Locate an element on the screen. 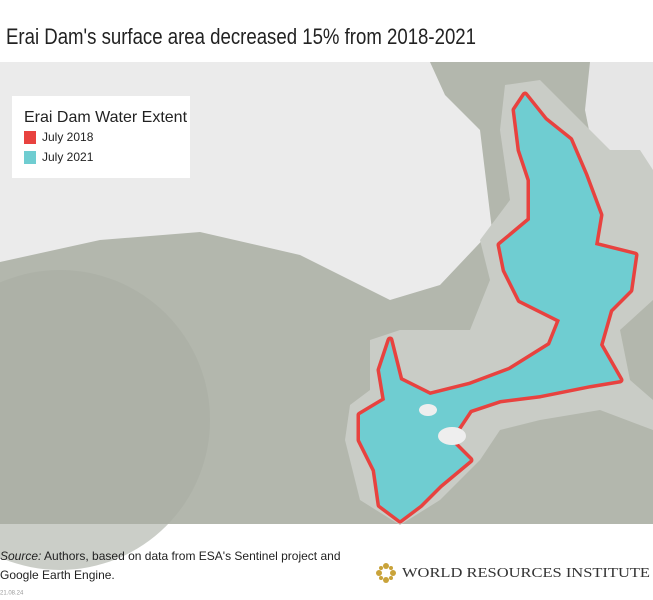  source-text: Google Earth Engine. is located at coordinates (57, 575).